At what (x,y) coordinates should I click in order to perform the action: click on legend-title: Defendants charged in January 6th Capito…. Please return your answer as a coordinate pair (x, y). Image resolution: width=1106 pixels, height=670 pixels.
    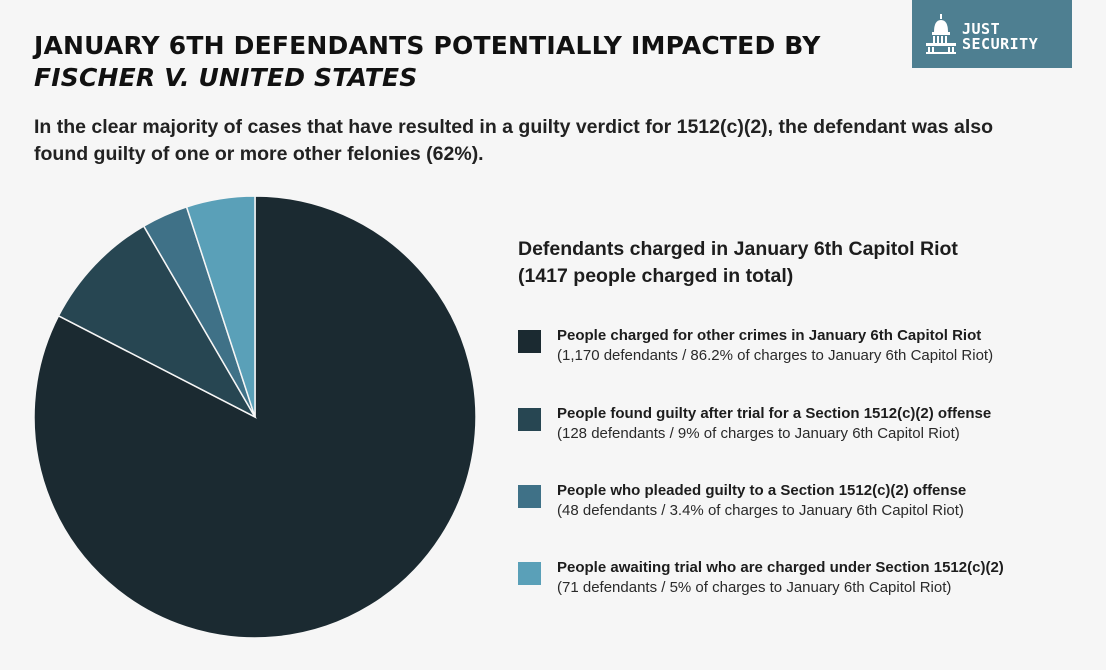
    Looking at the image, I should click on (778, 263).